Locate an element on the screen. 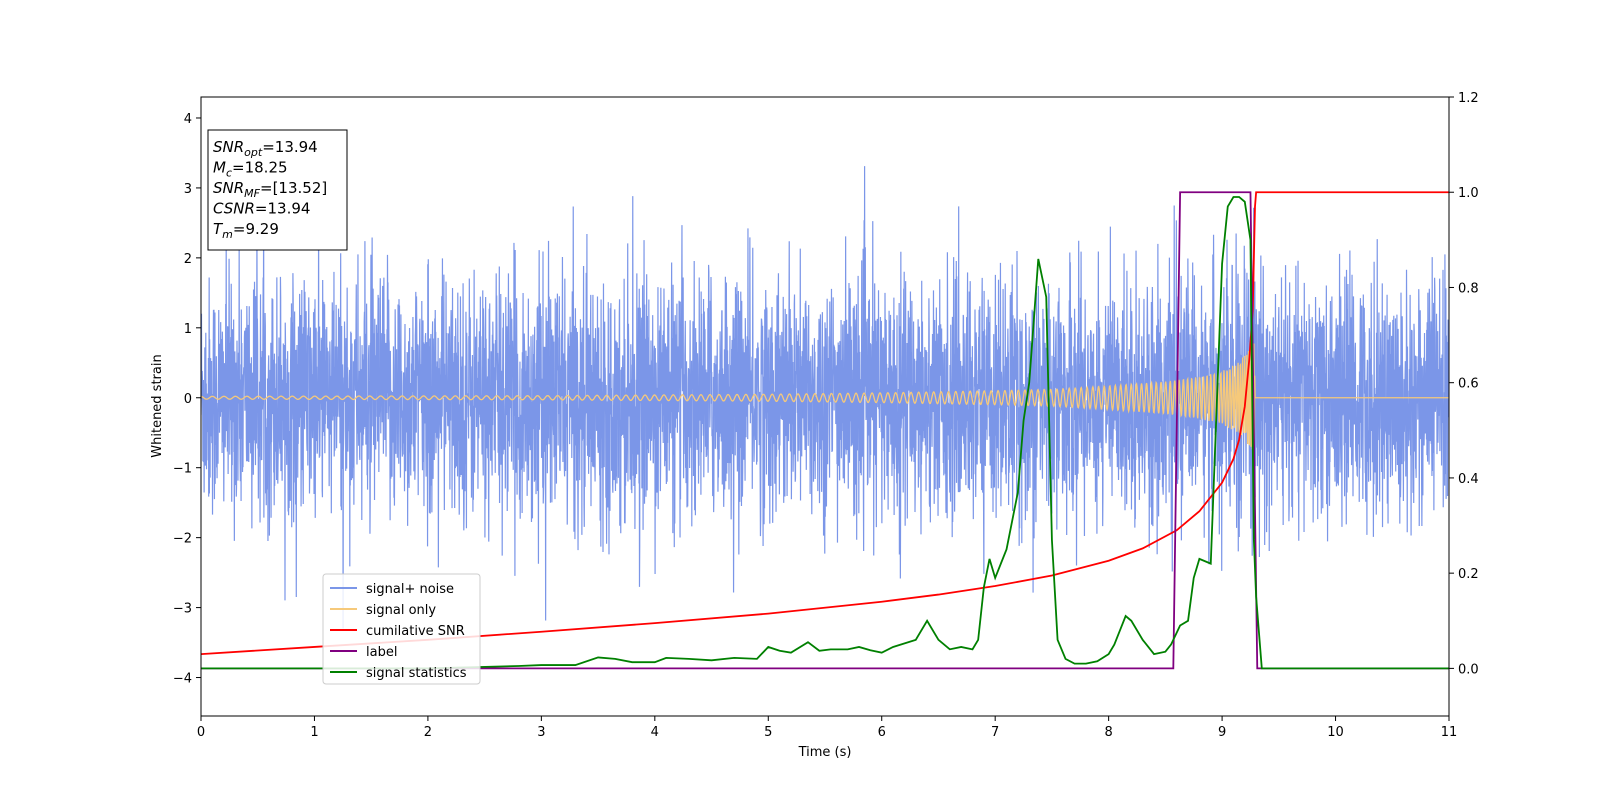 Image resolution: width=1600 pixels, height=804 pixels. x-tick-label: 11 is located at coordinates (1449, 732).